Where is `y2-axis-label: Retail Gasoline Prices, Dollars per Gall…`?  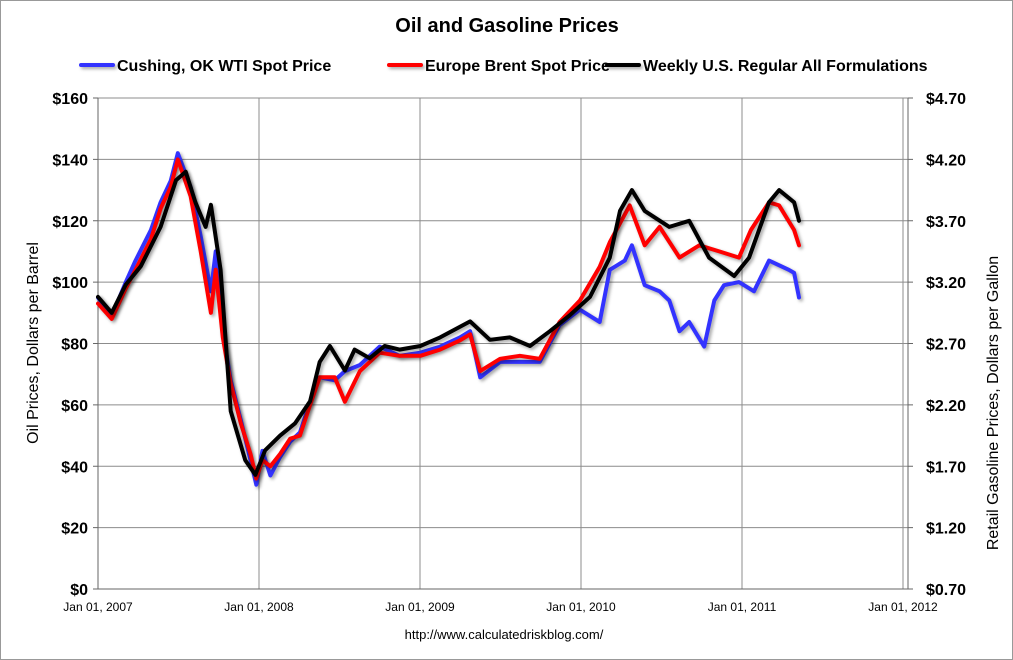
y2-axis-label: Retail Gasoline Prices, Dollars per Gall… is located at coordinates (993, 403).